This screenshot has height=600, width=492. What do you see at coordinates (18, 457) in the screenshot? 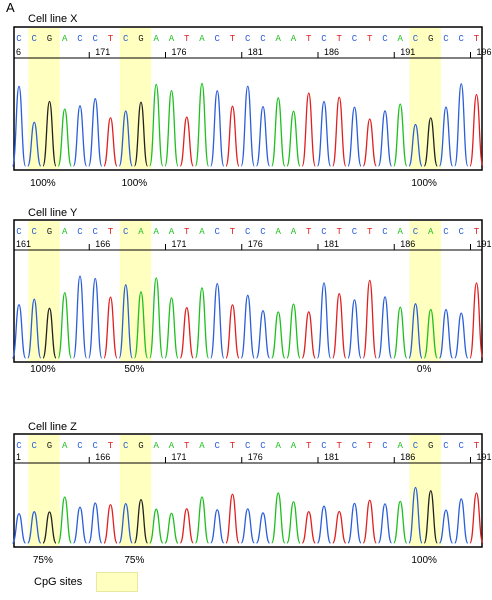
I see `position-label: 1` at bounding box center [18, 457].